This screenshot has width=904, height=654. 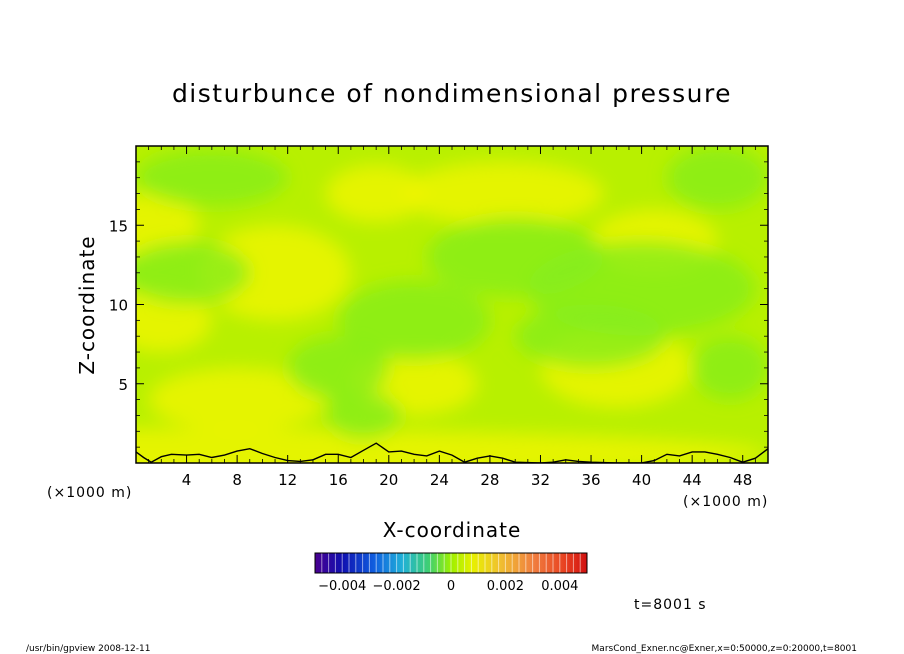 I want to click on colorbar-tick-label: 0.004, so click(x=559, y=586).